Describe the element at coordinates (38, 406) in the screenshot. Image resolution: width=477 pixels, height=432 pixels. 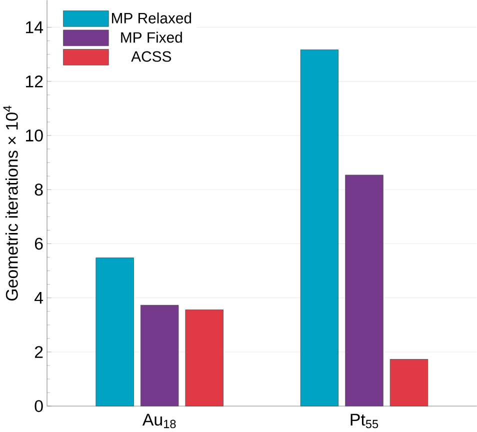
I see `y-tick-label: 0` at that location.